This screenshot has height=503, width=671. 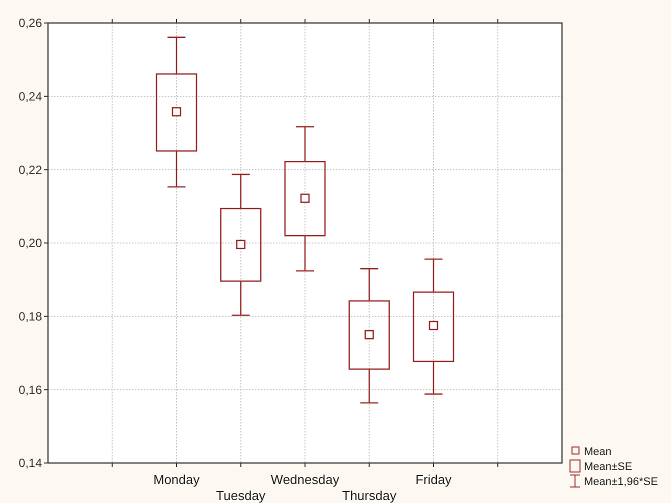 What do you see at coordinates (621, 482) in the screenshot?
I see `text: Mean±1,96*SE` at bounding box center [621, 482].